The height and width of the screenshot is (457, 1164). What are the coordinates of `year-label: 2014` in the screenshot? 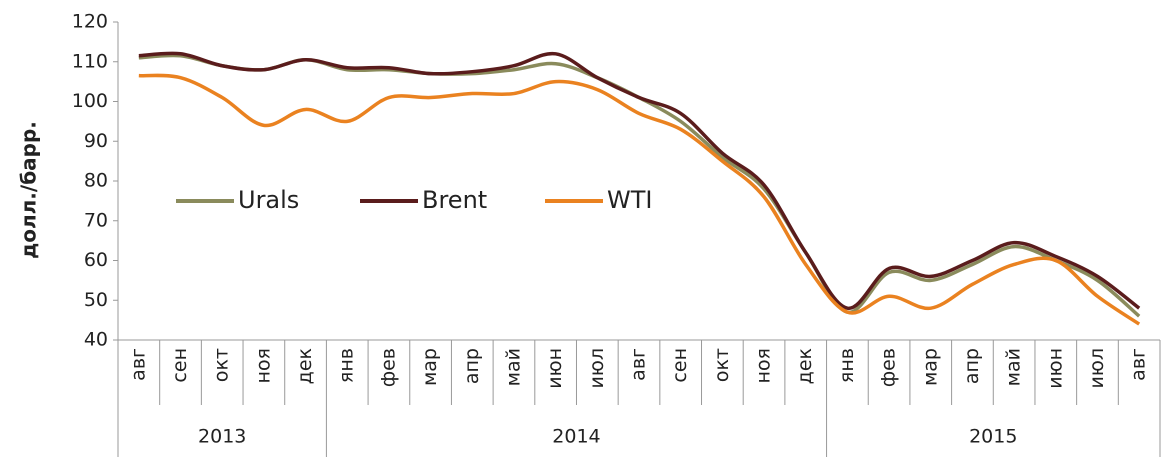 It's located at (576, 437).